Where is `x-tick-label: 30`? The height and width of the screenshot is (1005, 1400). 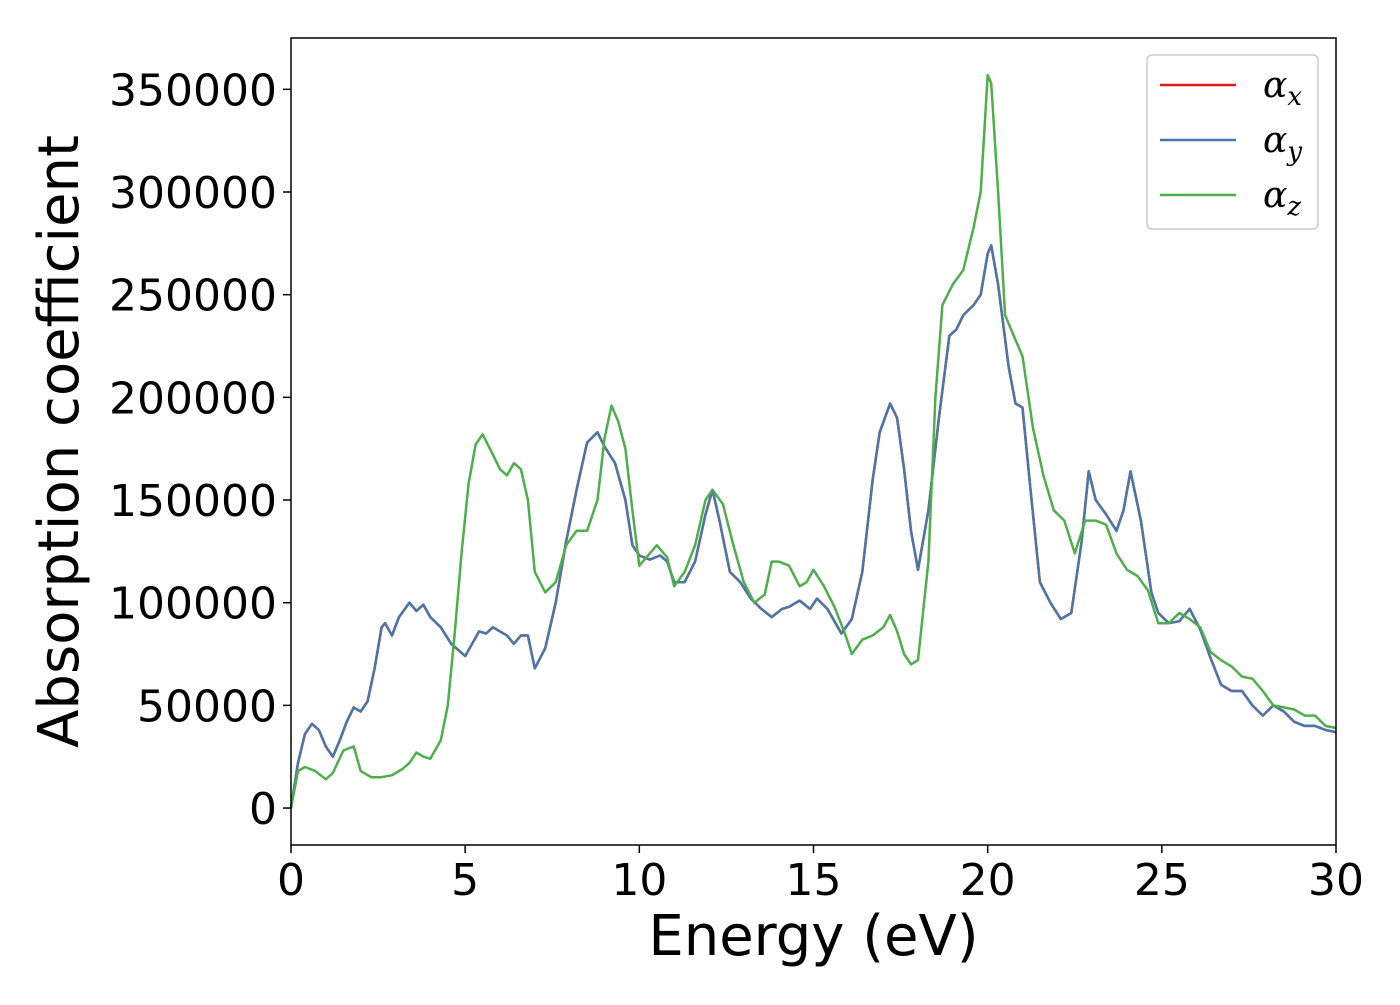 x-tick-label: 30 is located at coordinates (1336, 880).